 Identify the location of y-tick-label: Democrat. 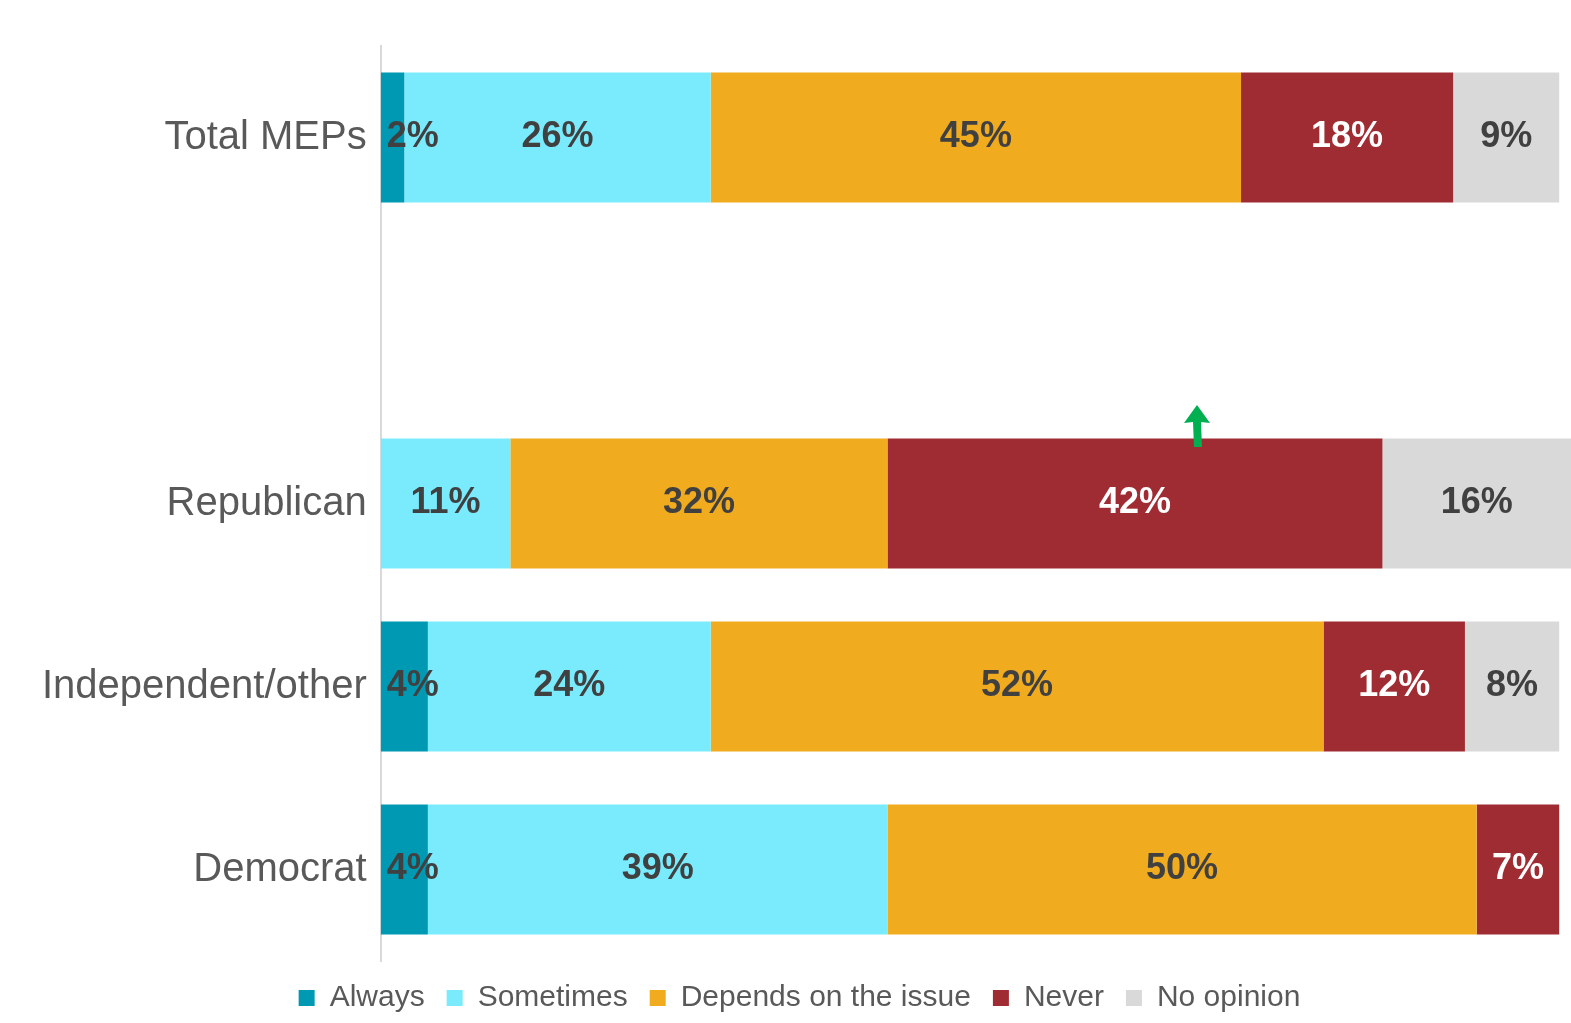
(280, 866).